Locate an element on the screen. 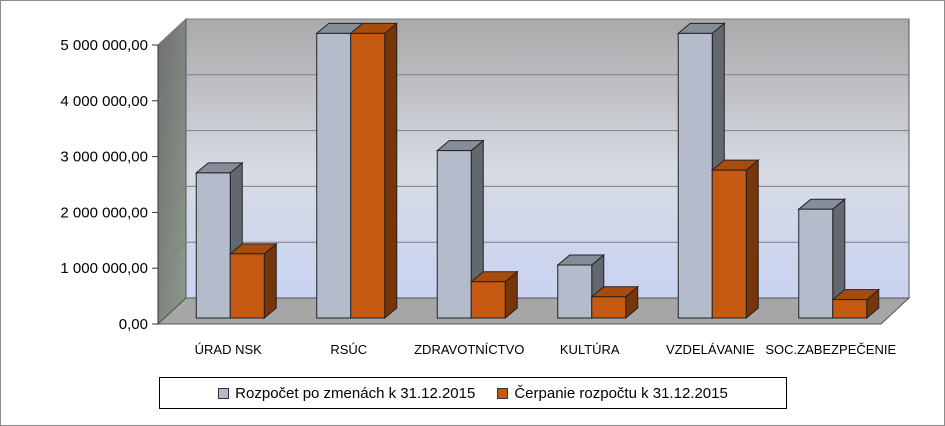 The width and height of the screenshot is (945, 426). y-tick-label: 4 000 000,00 is located at coordinates (104, 101).